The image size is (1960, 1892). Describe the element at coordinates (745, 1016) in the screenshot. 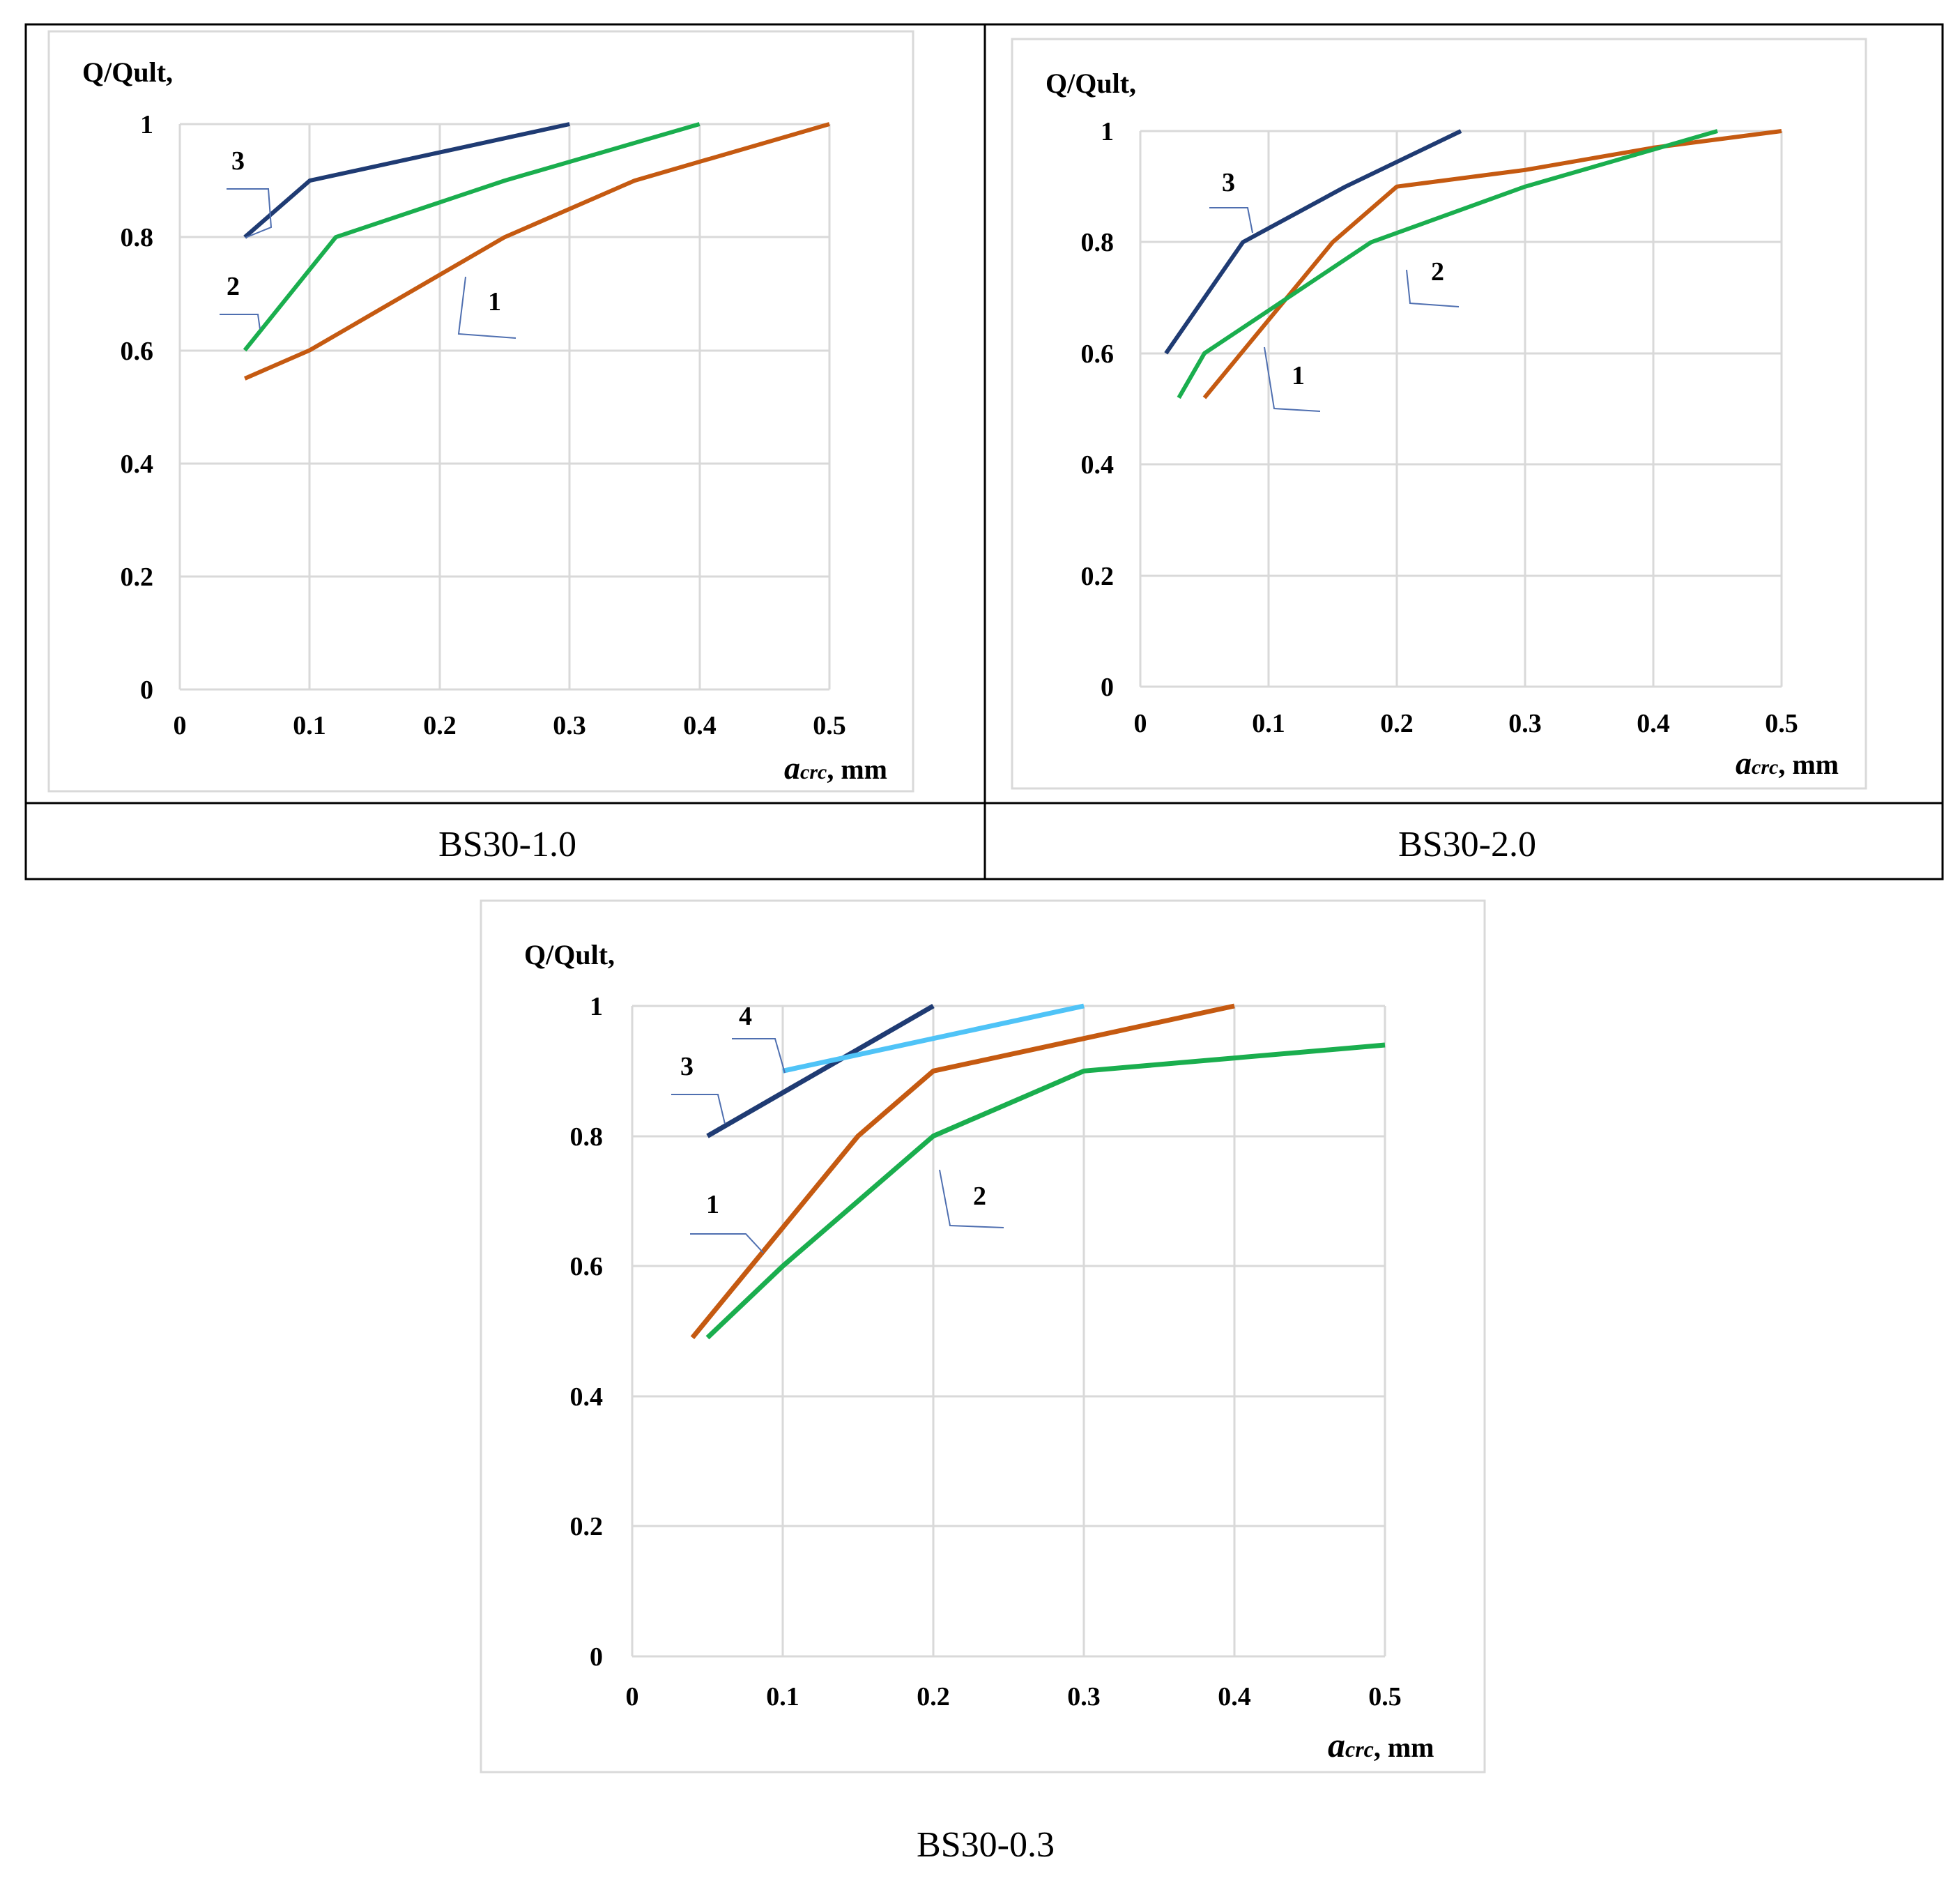

I see `series-number-label: 4` at that location.